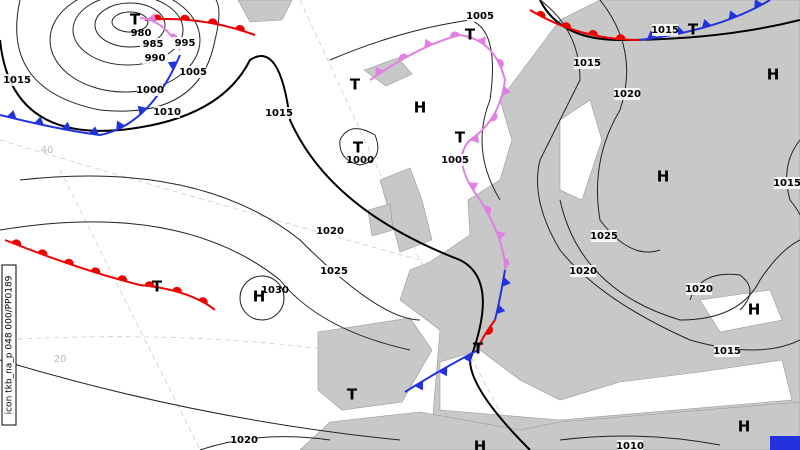 The image size is (800, 450). I want to click on isobar-label: 1025, so click(334, 271).